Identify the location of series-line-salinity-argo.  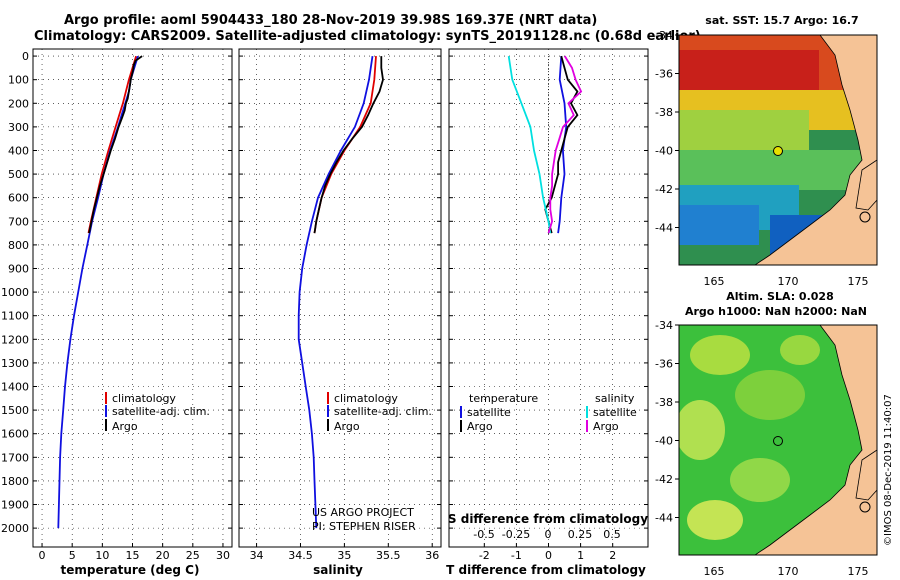
(565, 144).